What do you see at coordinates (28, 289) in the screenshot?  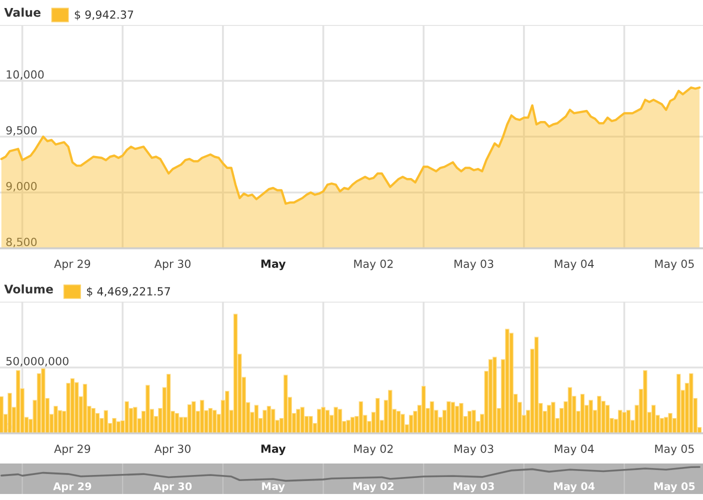 I see `chart-title: Volume` at bounding box center [28, 289].